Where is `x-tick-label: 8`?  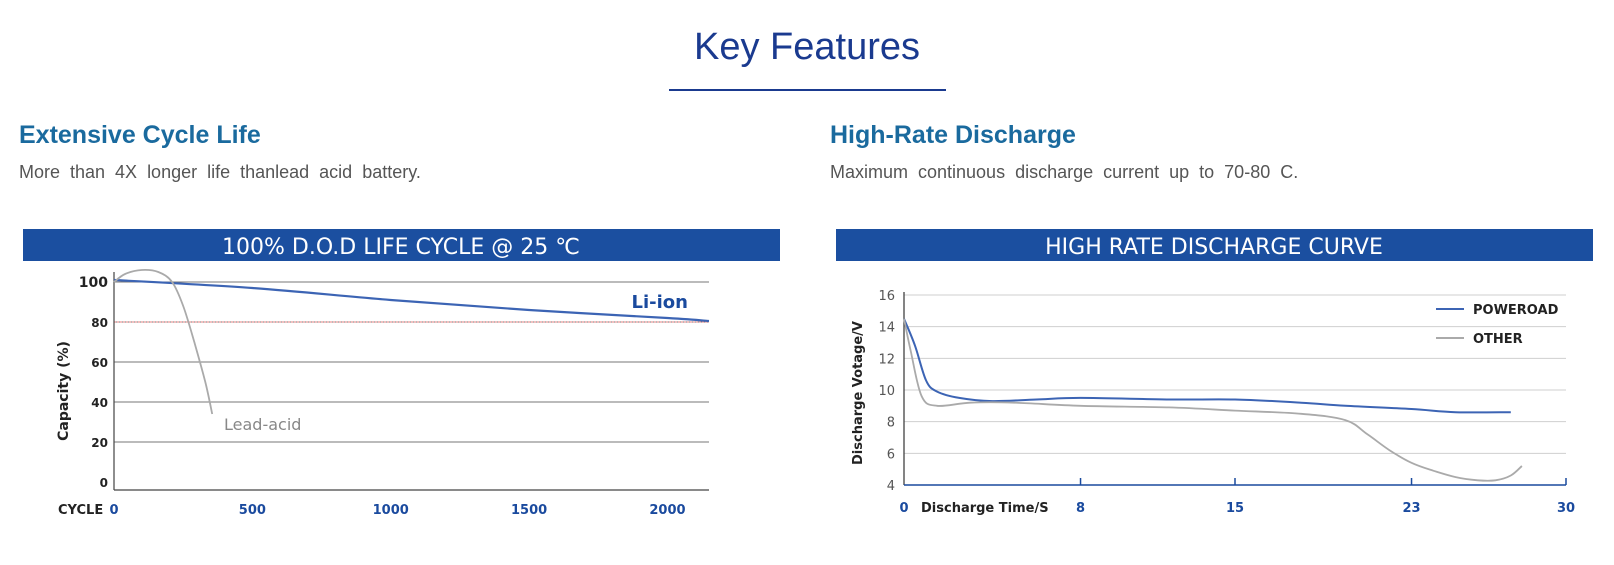
x-tick-label: 8 is located at coordinates (1080, 508).